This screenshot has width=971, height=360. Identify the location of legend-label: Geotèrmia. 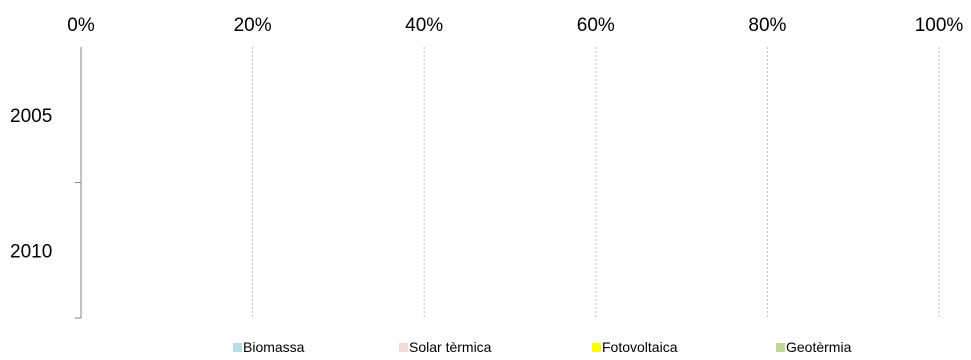
(819, 347).